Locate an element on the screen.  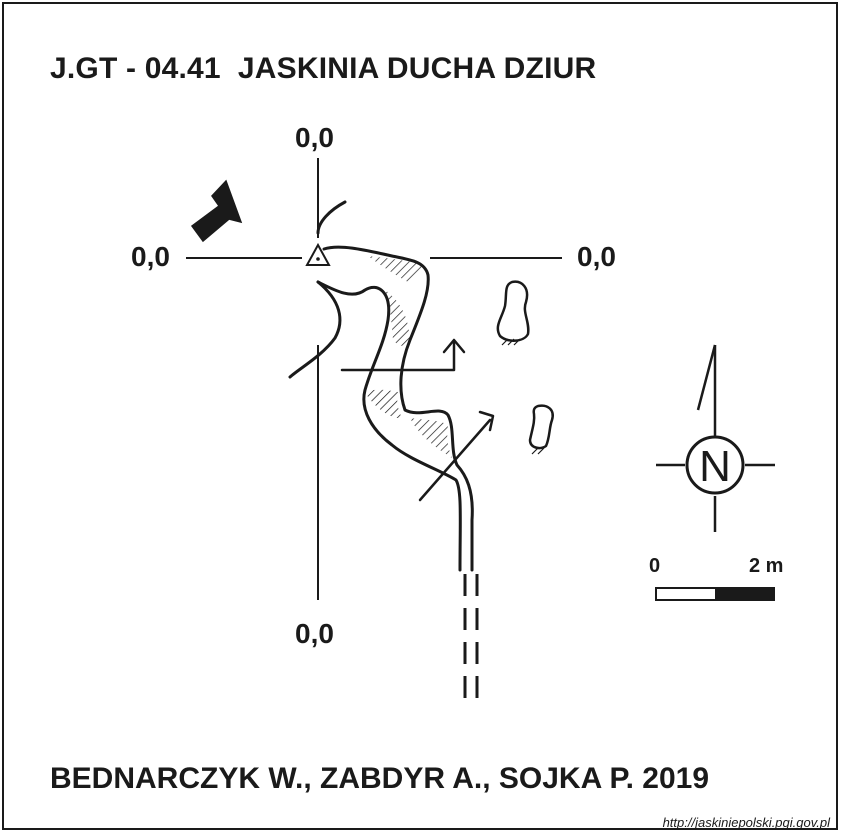
passage-continuation-dashed is located at coordinates (471, 639).